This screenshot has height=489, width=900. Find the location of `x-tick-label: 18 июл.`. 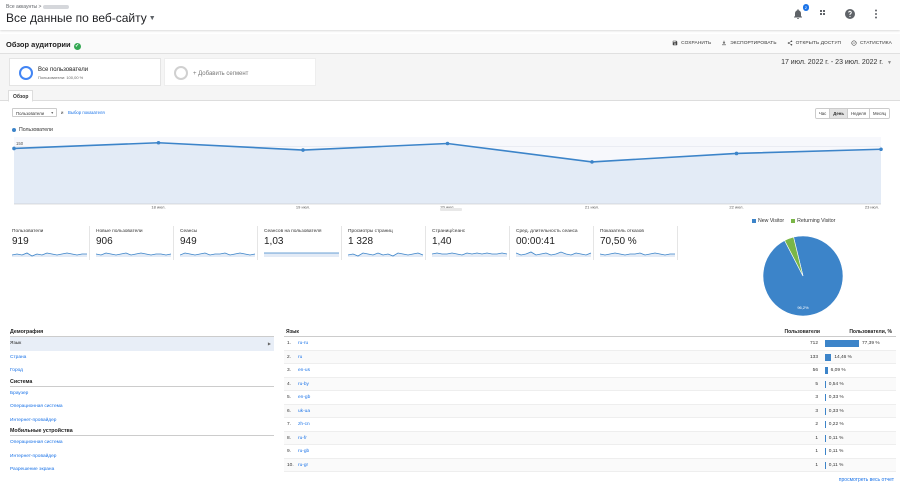

x-tick-label: 18 июл. is located at coordinates (158, 207).